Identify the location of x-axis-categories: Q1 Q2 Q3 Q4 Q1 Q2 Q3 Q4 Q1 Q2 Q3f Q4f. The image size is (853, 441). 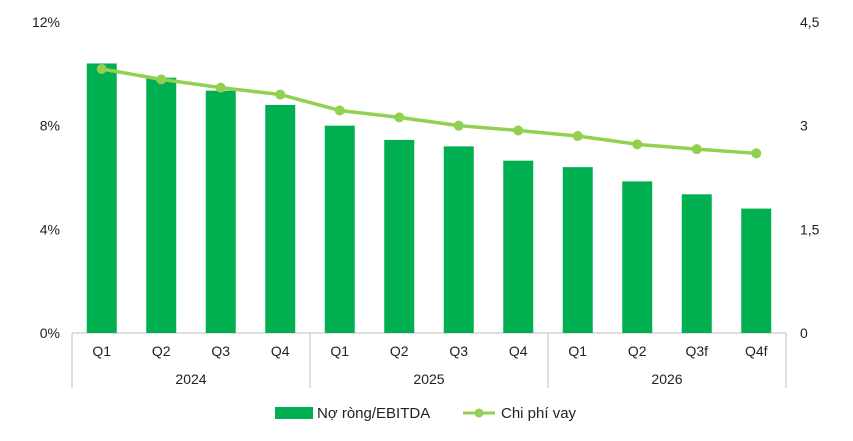
(429, 351).